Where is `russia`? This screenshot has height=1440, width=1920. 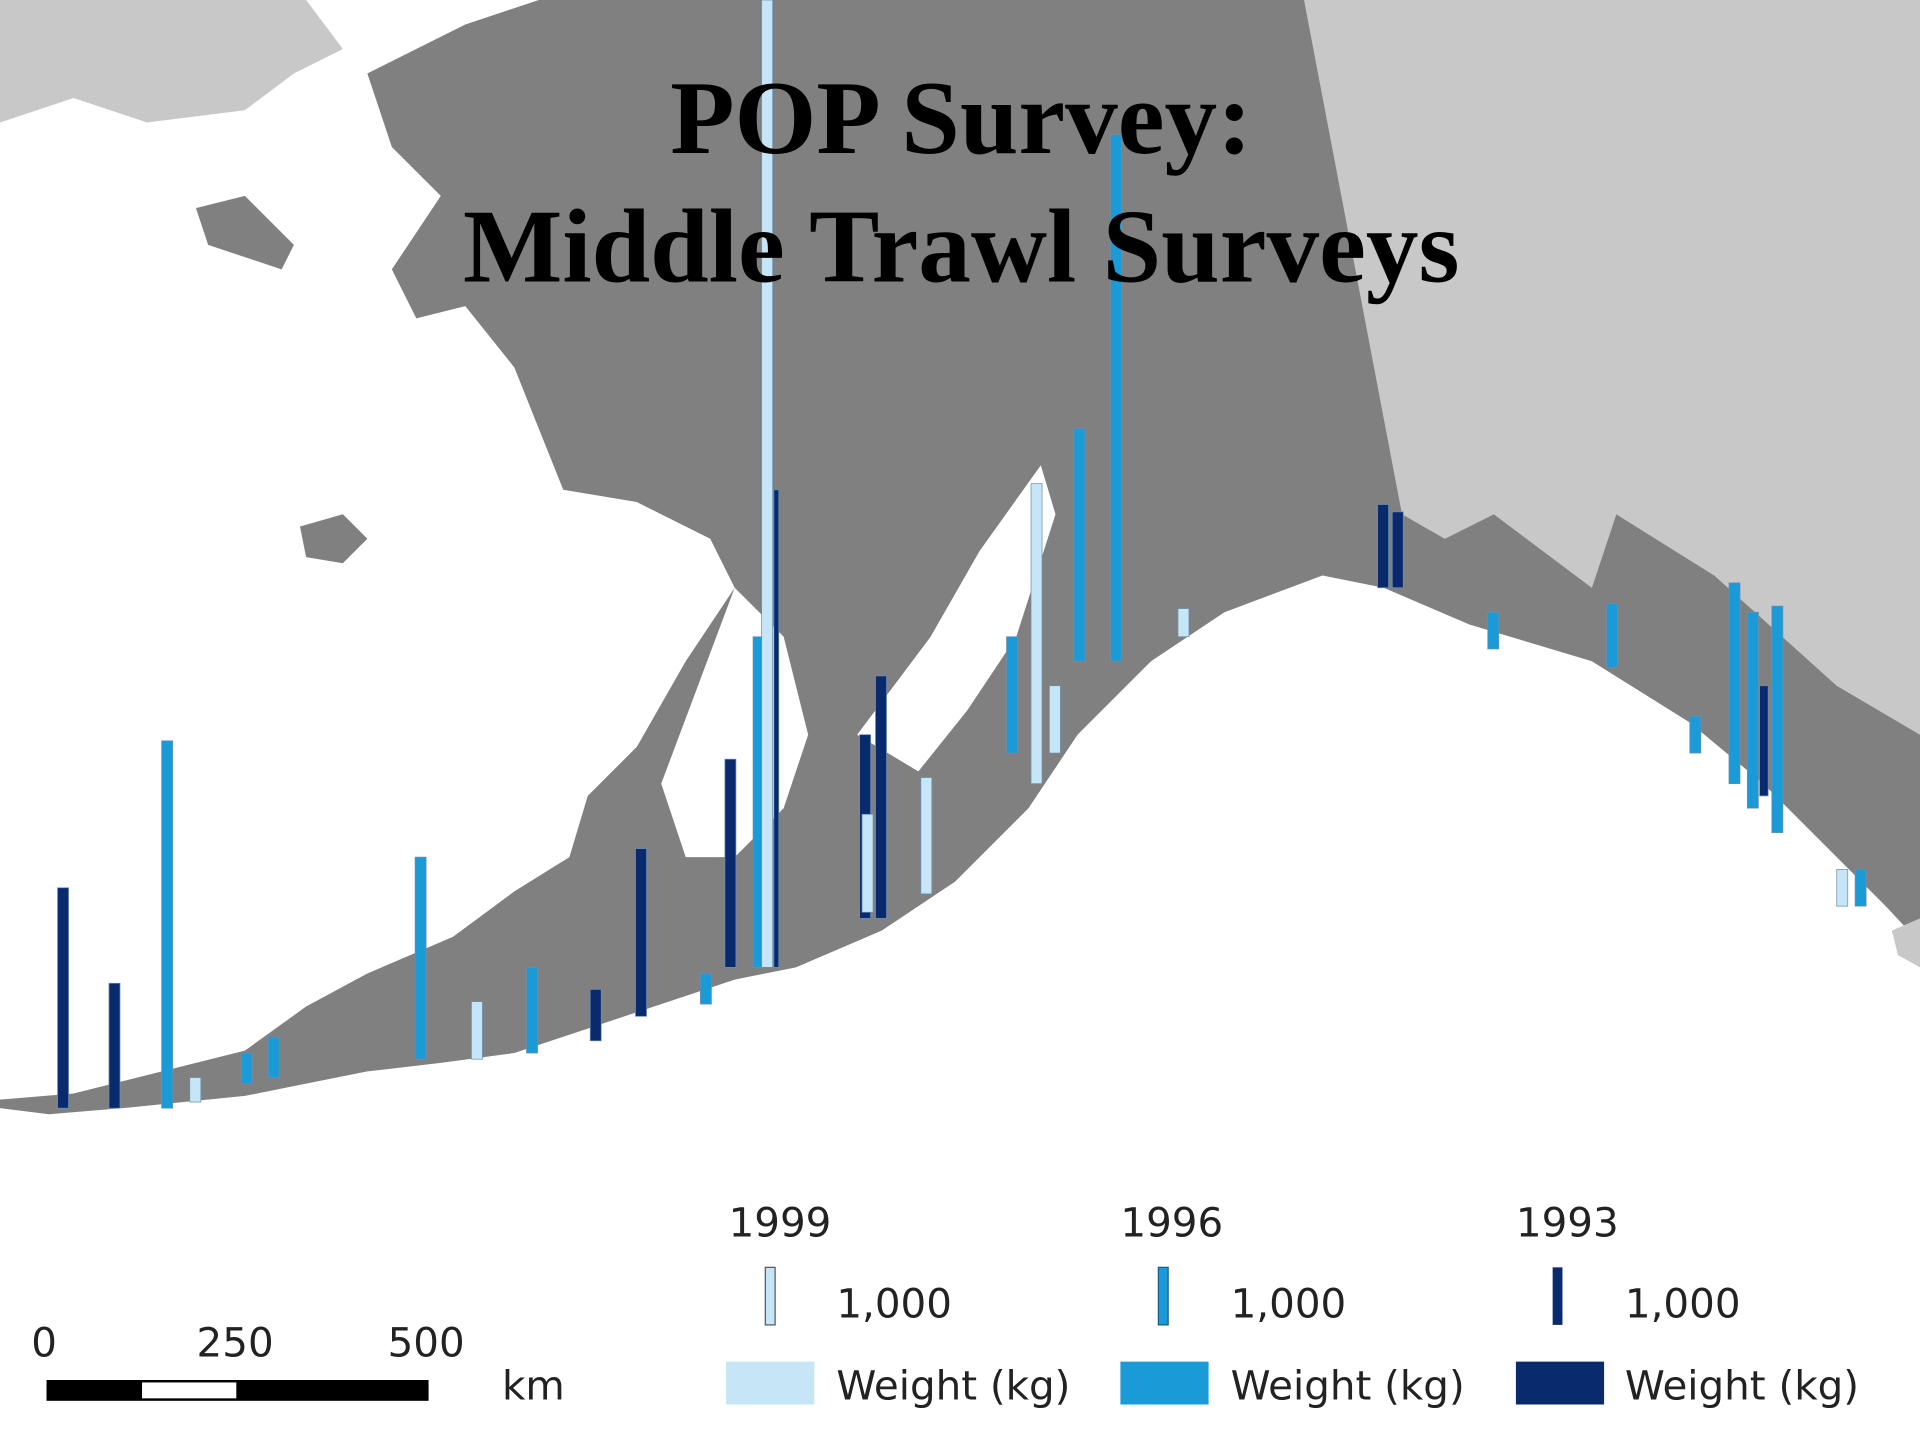 russia is located at coordinates (171, 61).